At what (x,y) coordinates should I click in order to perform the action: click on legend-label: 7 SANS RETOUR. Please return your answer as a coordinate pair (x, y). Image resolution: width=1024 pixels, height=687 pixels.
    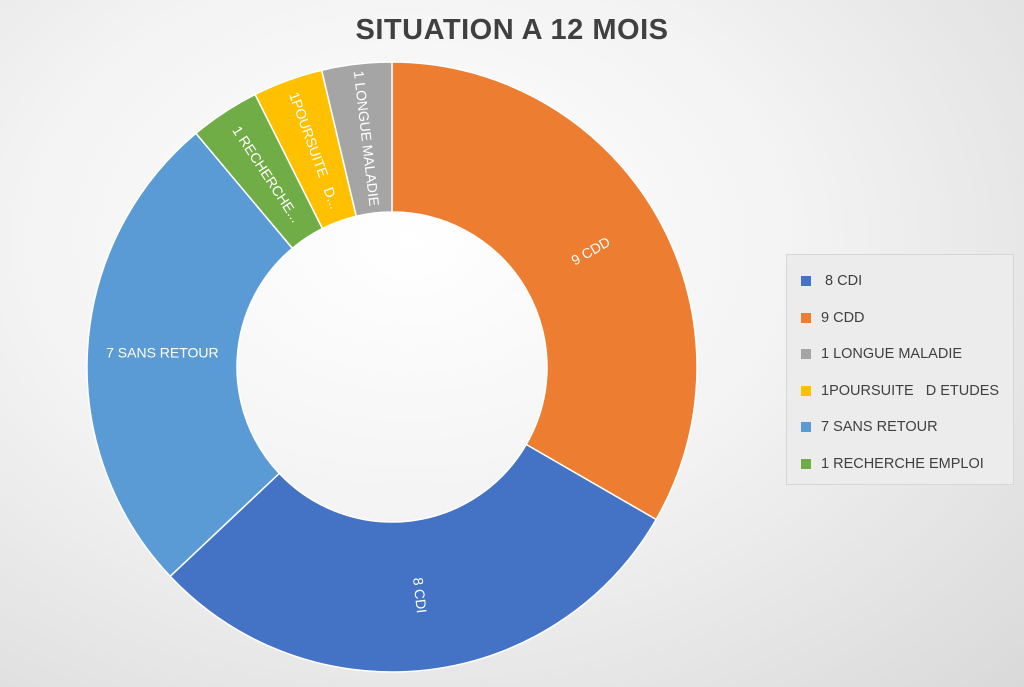
    Looking at the image, I should click on (879, 427).